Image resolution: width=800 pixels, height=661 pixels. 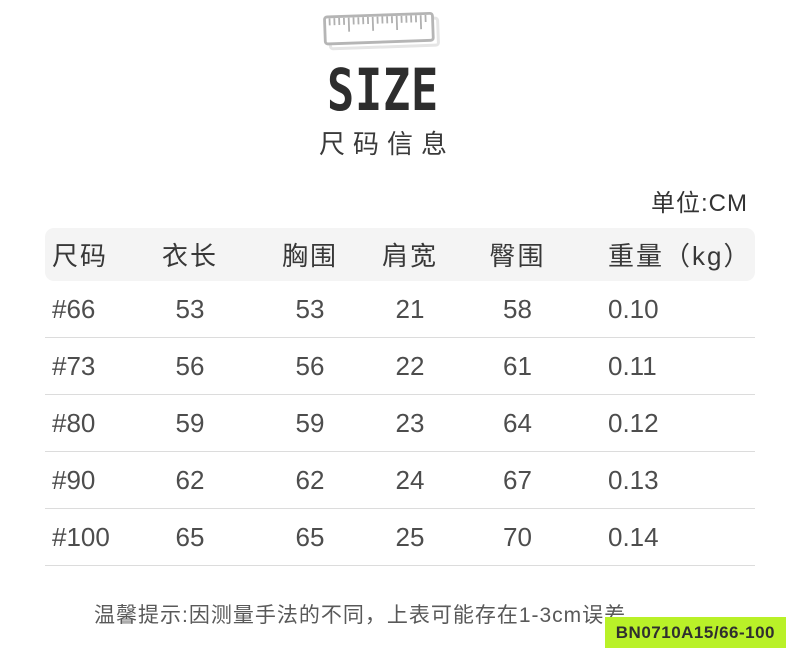 What do you see at coordinates (74, 422) in the screenshot?
I see `table-cell: #80` at bounding box center [74, 422].